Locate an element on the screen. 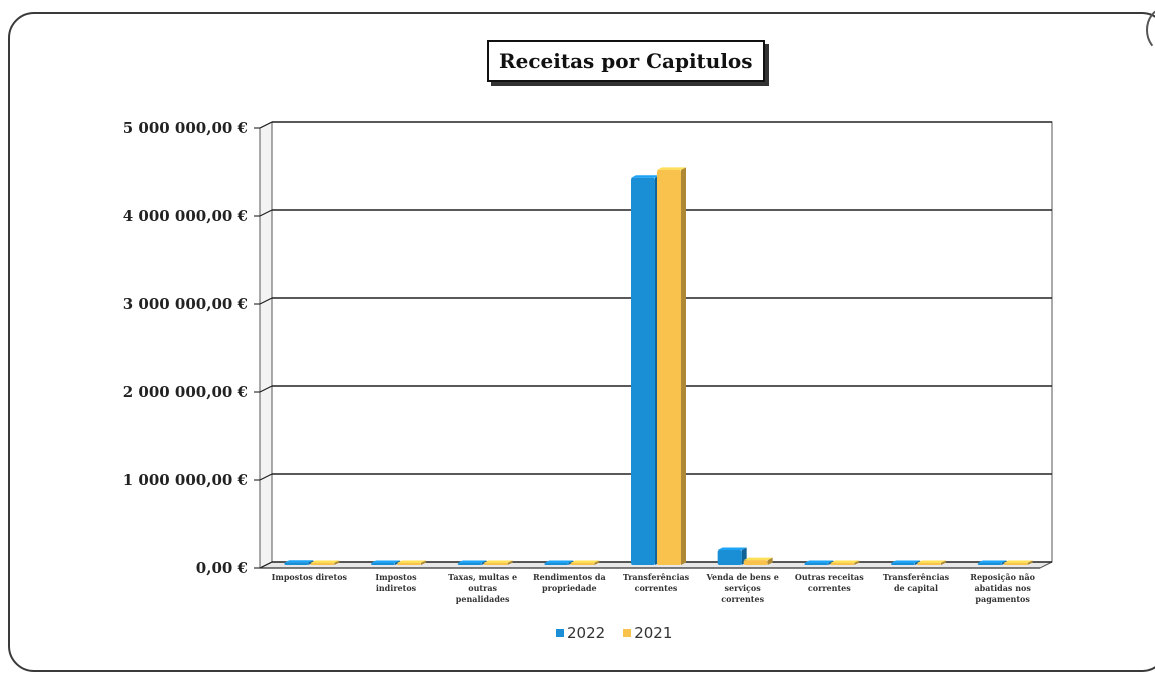 This screenshot has height=677, width=1155. x-tick-label: Venda de bens e serviços correntes is located at coordinates (742, 588).